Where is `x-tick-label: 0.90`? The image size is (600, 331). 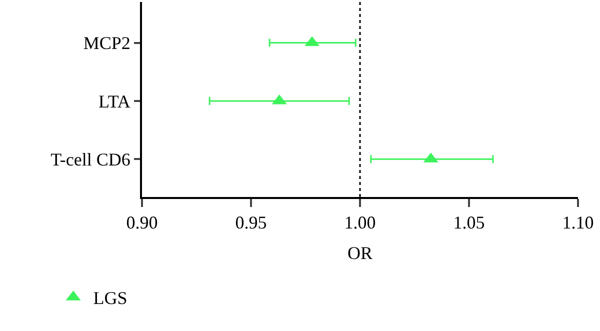 x-tick-label: 0.90 is located at coordinates (142, 222).